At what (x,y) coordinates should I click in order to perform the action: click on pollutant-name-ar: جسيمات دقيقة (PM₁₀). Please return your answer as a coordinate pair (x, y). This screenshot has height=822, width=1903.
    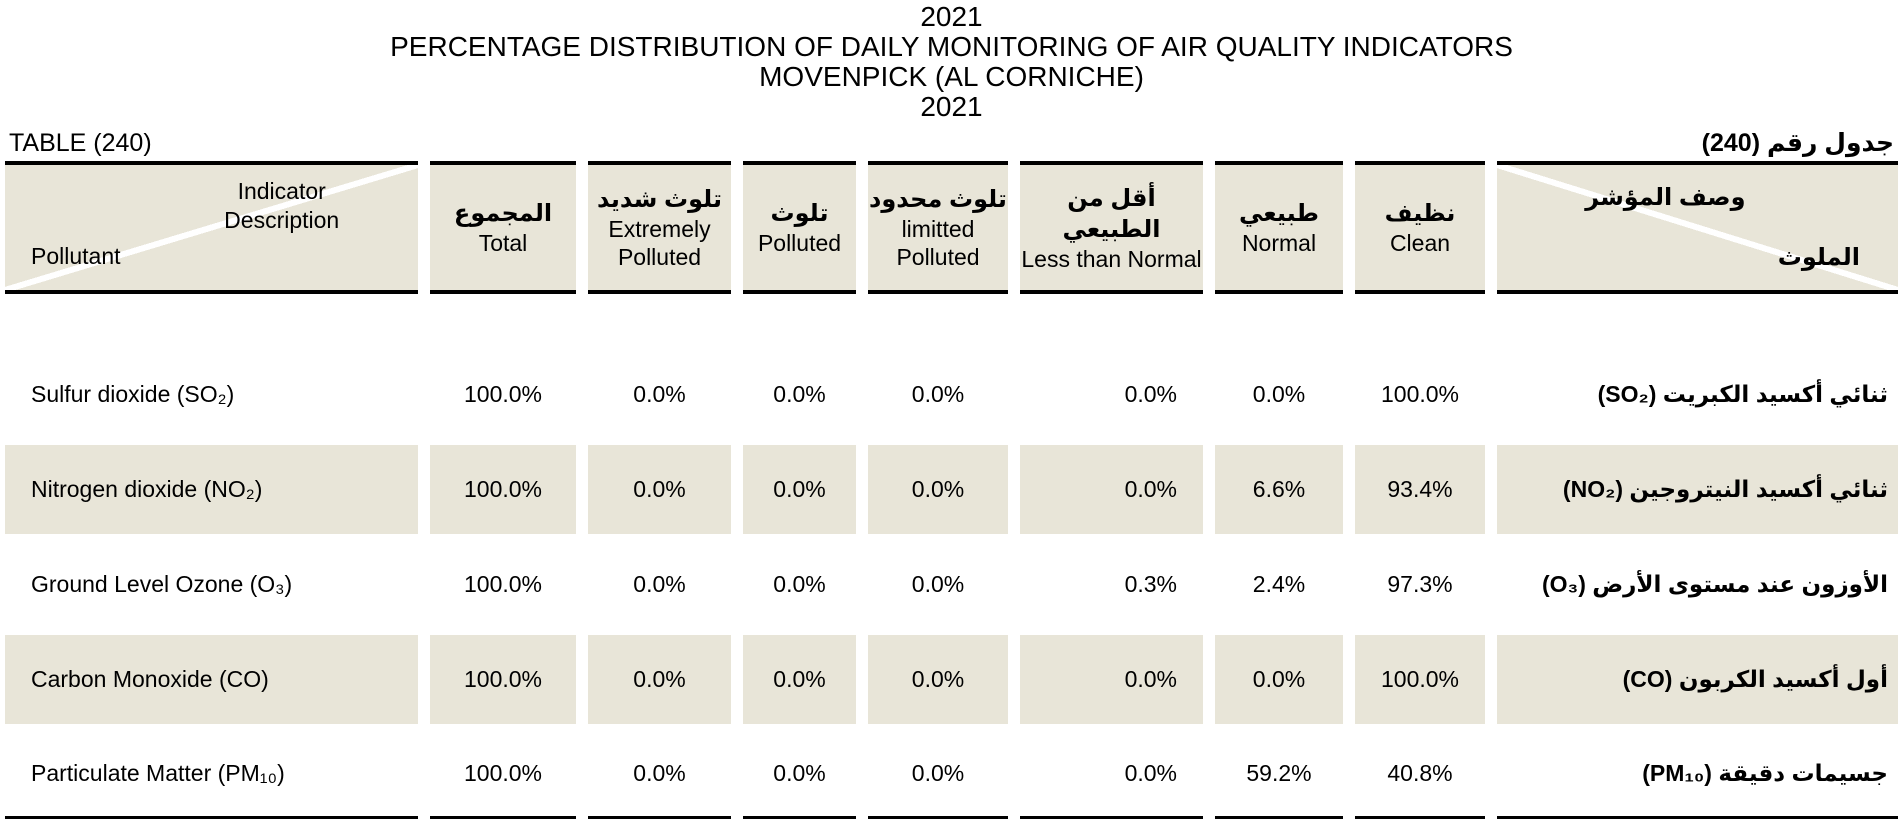
    Looking at the image, I should click on (1697, 774).